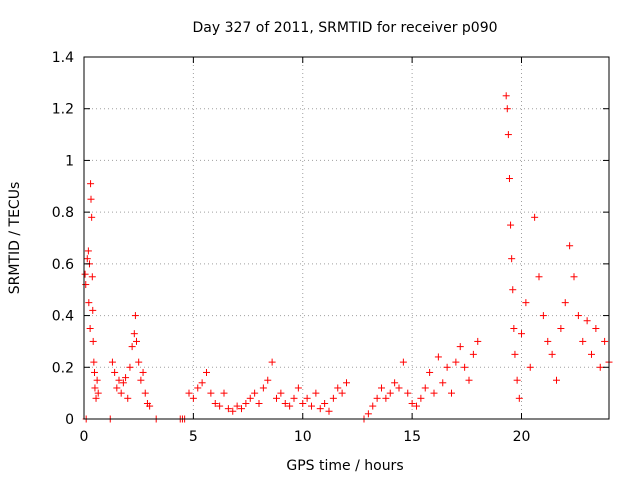 This screenshot has height=480, width=640. I want to click on x-tick-label: 10, so click(303, 437).